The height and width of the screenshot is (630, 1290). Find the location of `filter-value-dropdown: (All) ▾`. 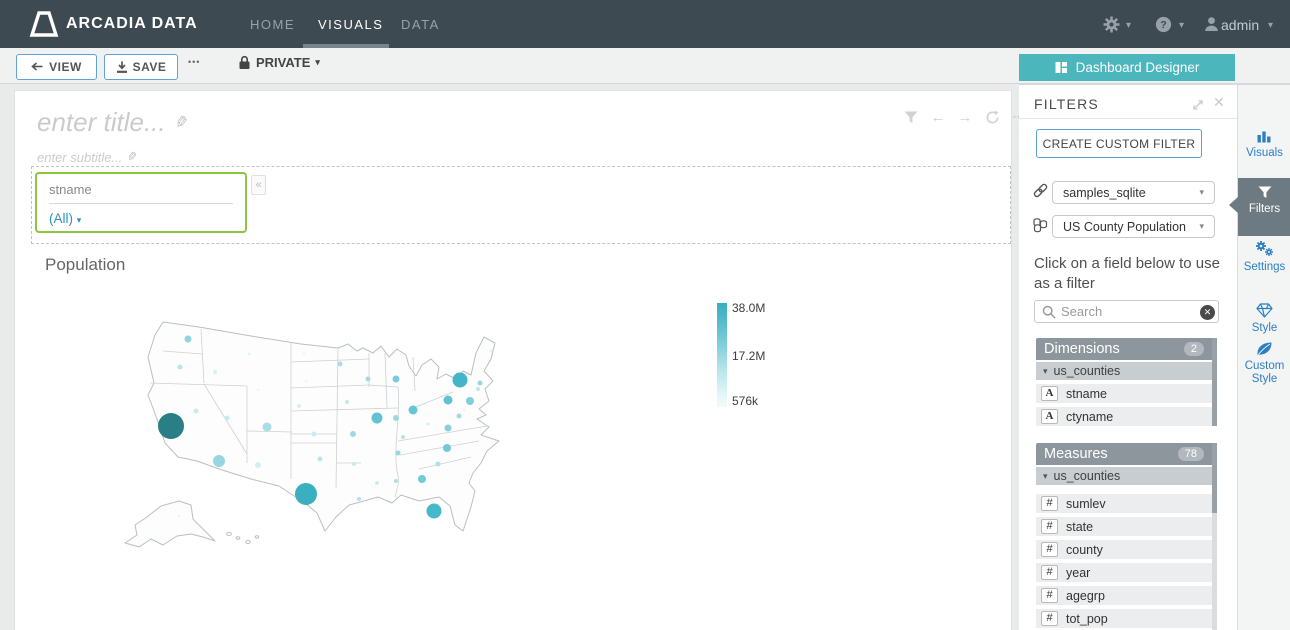

filter-value-dropdown: (All) ▾ is located at coordinates (141, 218).